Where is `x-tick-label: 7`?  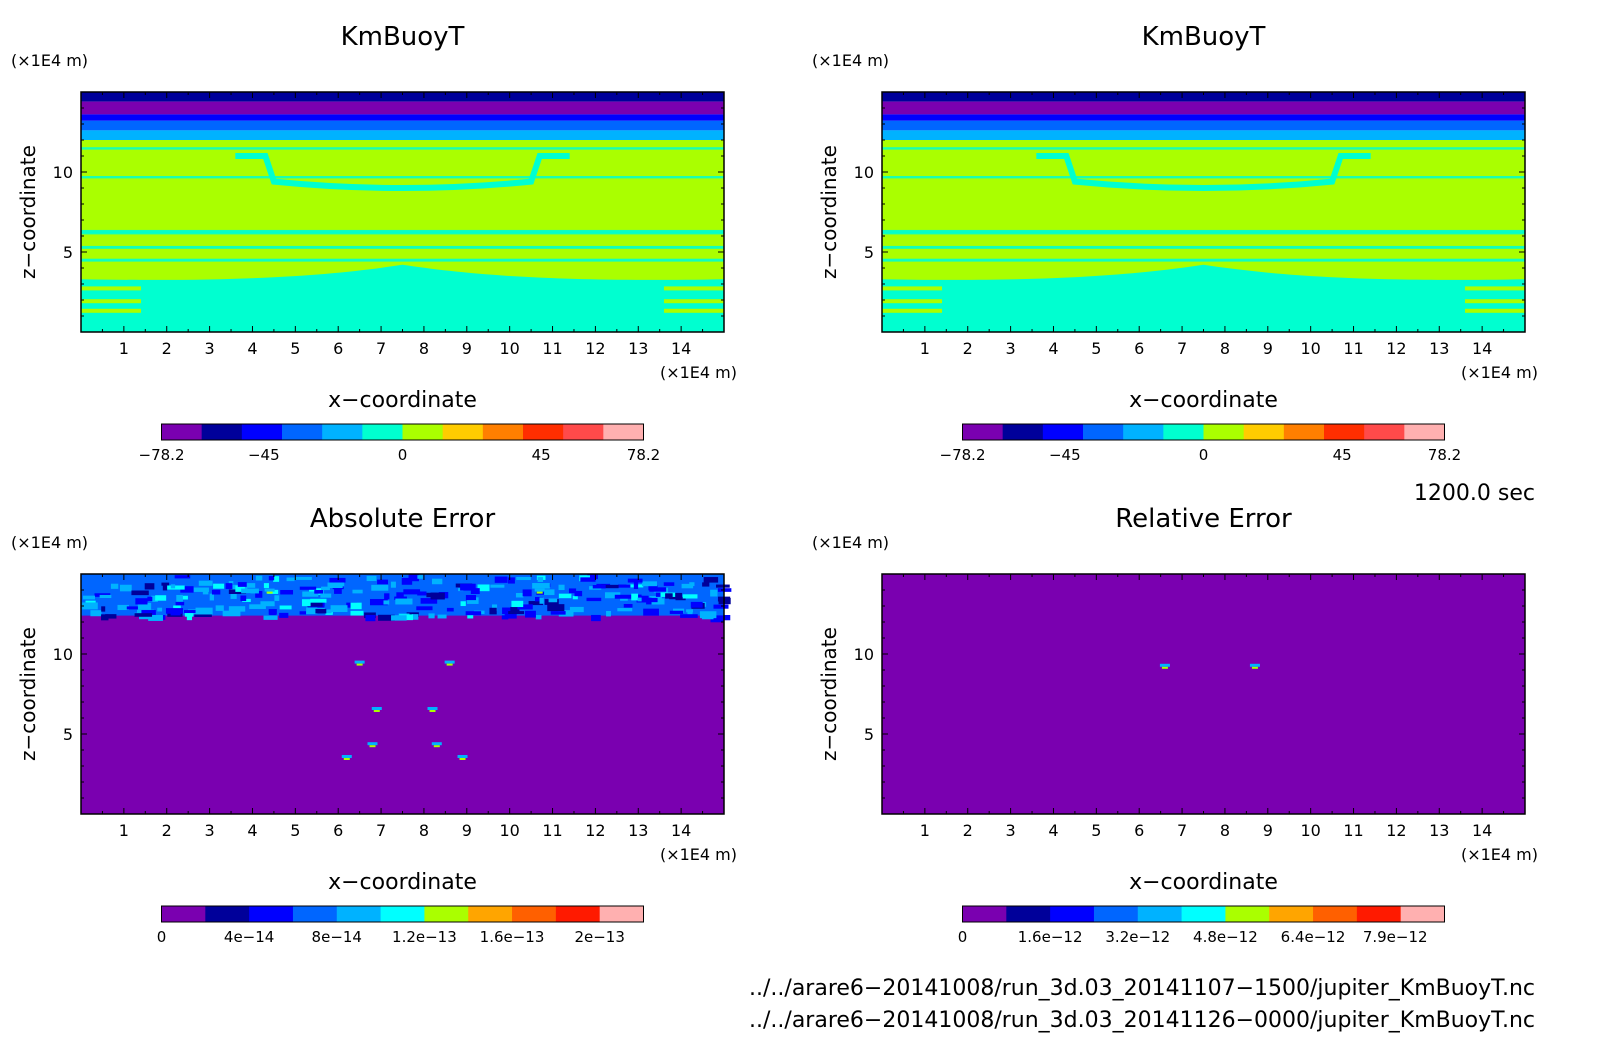
x-tick-label: 7 is located at coordinates (1182, 830).